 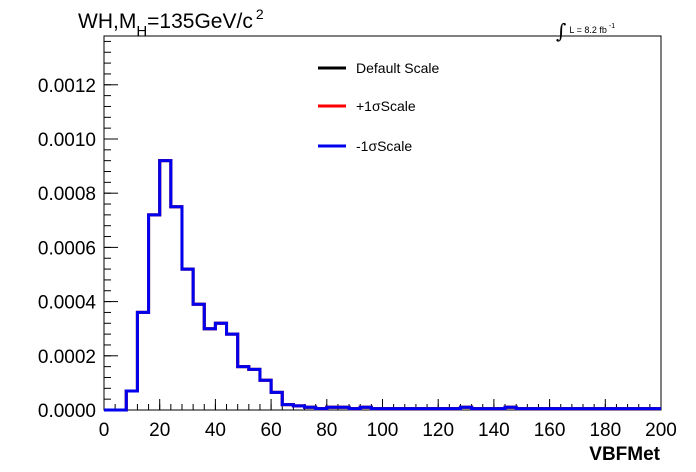 I want to click on luminosity-label: ∫ L = 8.2 fb -1, so click(x=586, y=28).